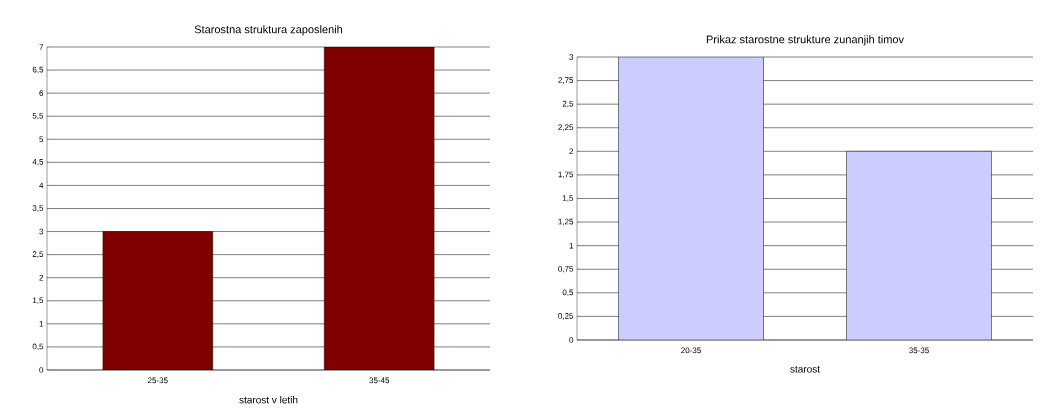 The image size is (1044, 409). I want to click on x-tick-label: 35-45, so click(379, 380).